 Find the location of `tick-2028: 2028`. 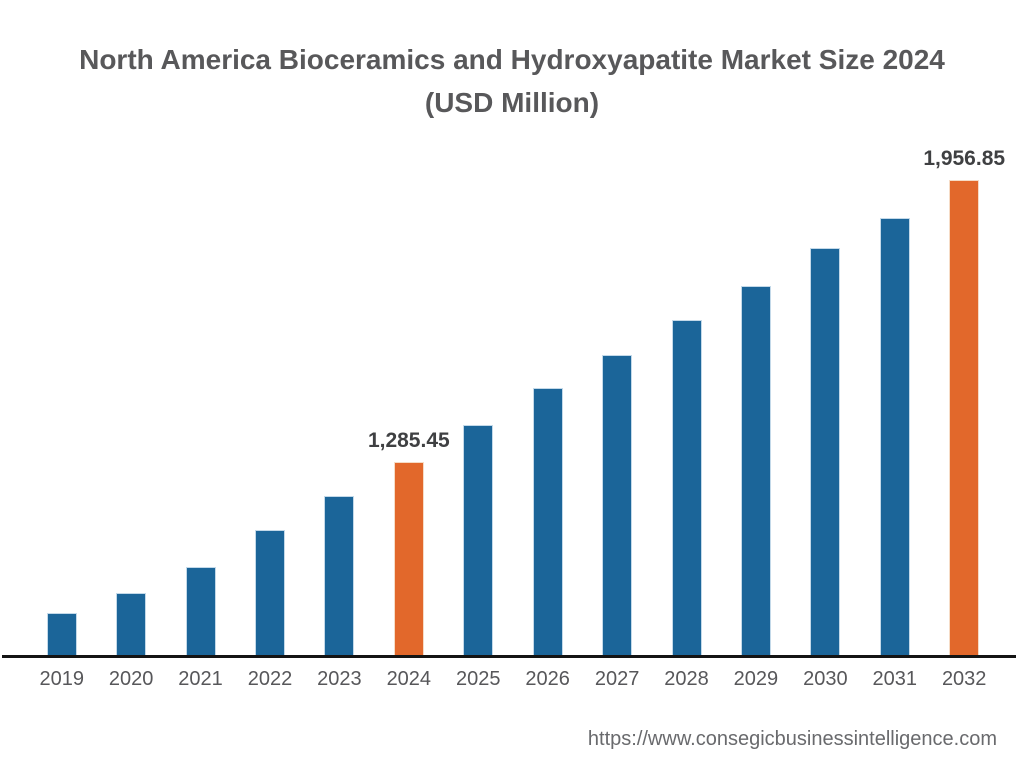

tick-2028: 2028 is located at coordinates (686, 679).